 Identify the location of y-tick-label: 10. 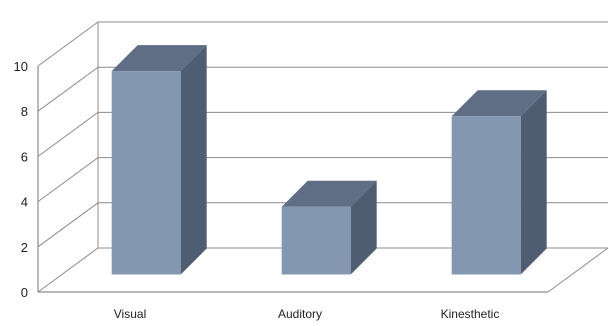
(21, 66).